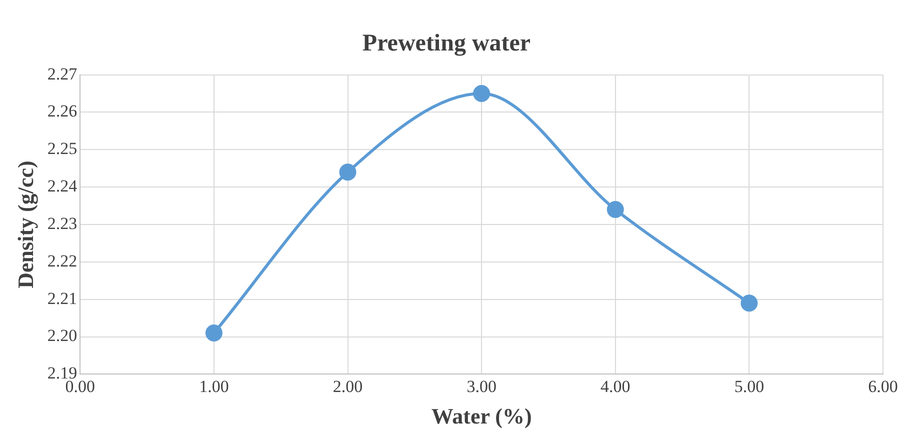 The height and width of the screenshot is (445, 923). What do you see at coordinates (481, 386) in the screenshot?
I see `x-tick-label: 3.00` at bounding box center [481, 386].